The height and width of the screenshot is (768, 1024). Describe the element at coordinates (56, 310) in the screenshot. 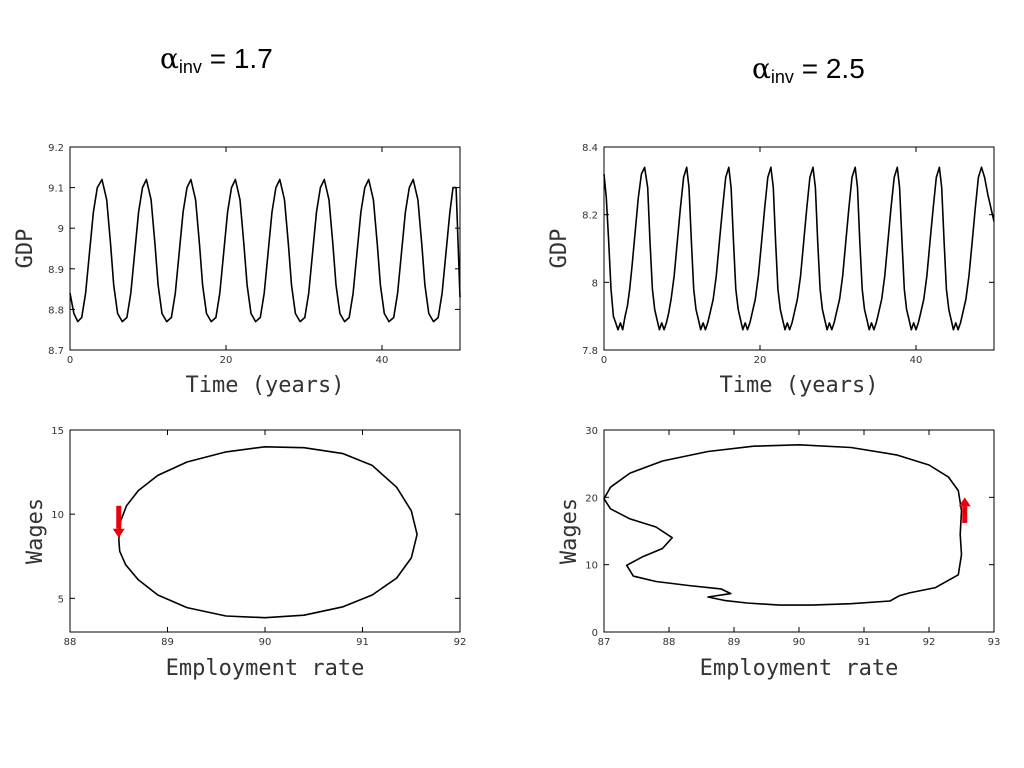

I see `y-tick-label: 8.8` at that location.